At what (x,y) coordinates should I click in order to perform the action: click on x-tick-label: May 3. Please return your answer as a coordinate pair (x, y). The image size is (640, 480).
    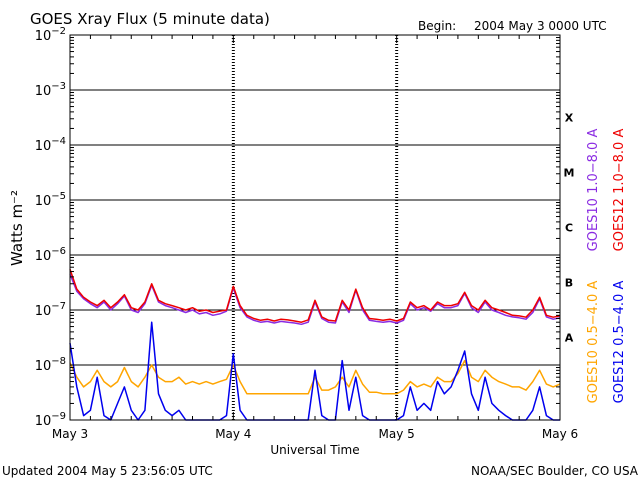
    Looking at the image, I should click on (70, 434).